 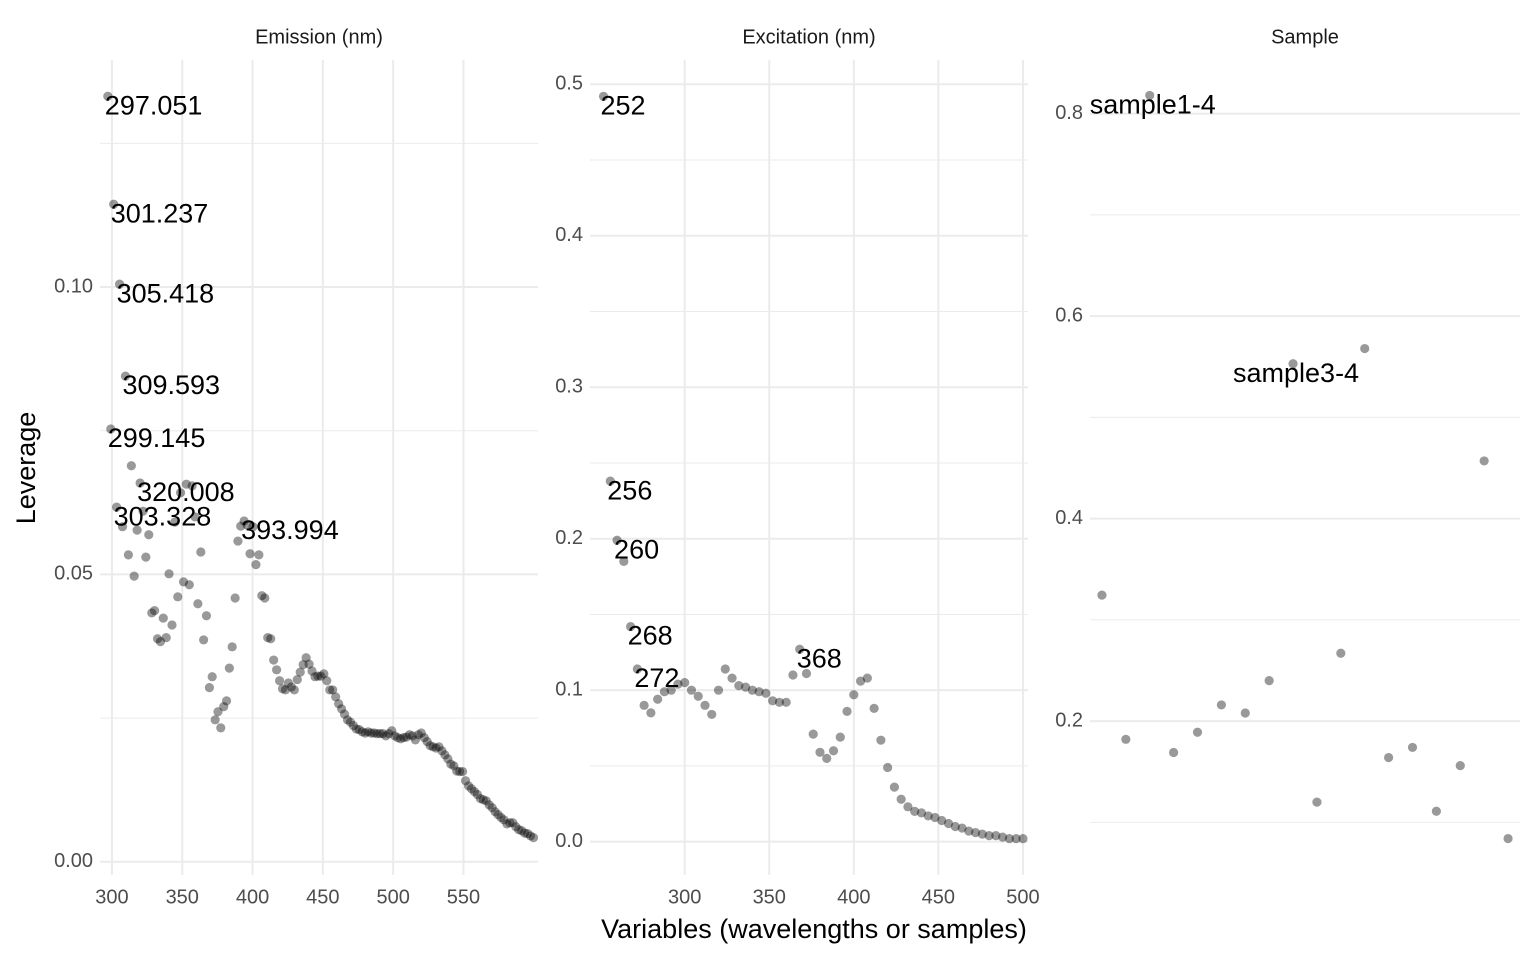 What do you see at coordinates (569, 386) in the screenshot?
I see `y-tick-label: 0.3` at bounding box center [569, 386].